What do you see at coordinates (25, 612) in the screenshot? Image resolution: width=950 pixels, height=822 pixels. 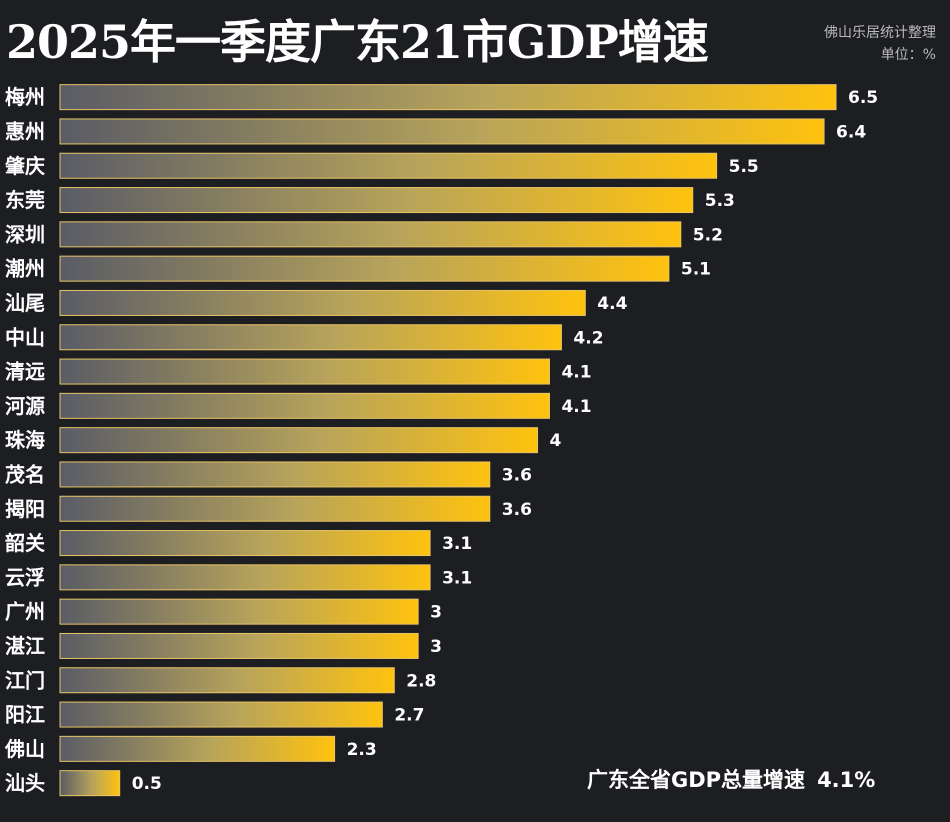 I see `category-label: 广州` at bounding box center [25, 612].